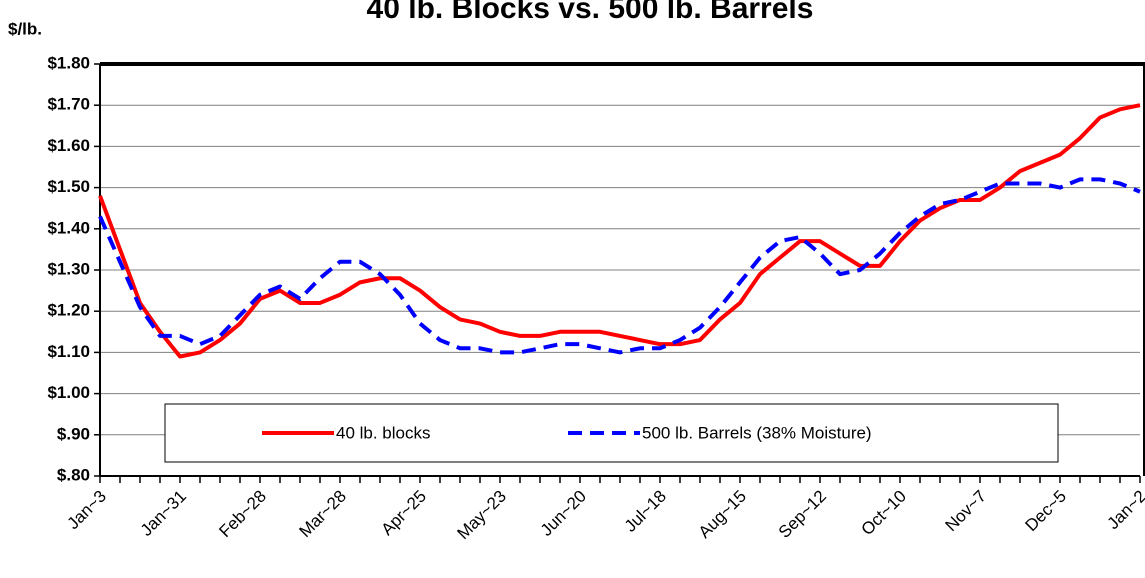 The width and height of the screenshot is (1145, 578). What do you see at coordinates (68, 186) in the screenshot?
I see `y-tick-label: $1.50` at bounding box center [68, 186].